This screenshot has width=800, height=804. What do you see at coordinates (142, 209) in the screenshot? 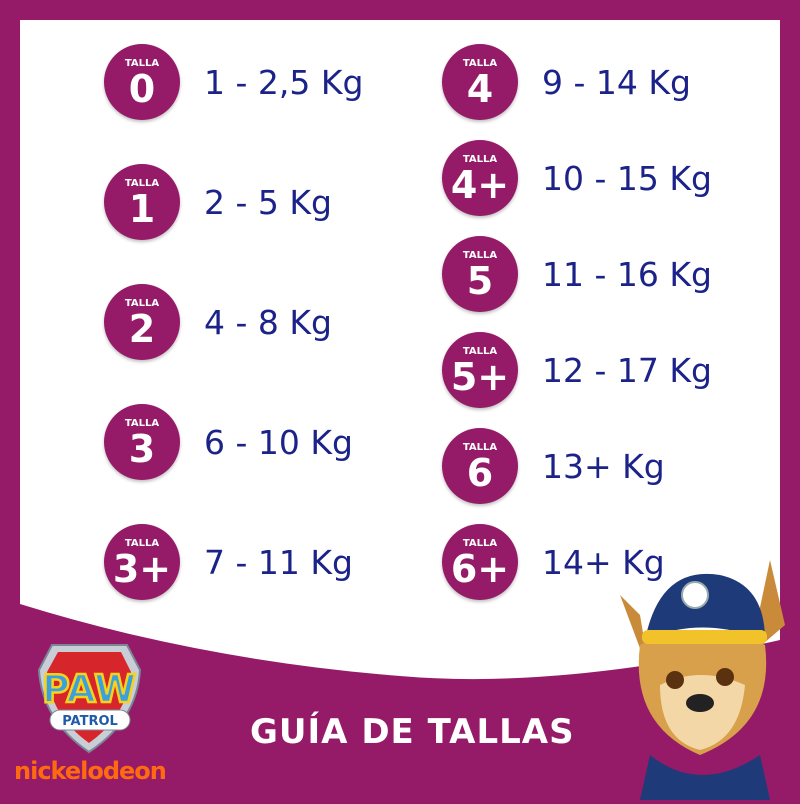
I see `size-number: 1` at bounding box center [142, 209].